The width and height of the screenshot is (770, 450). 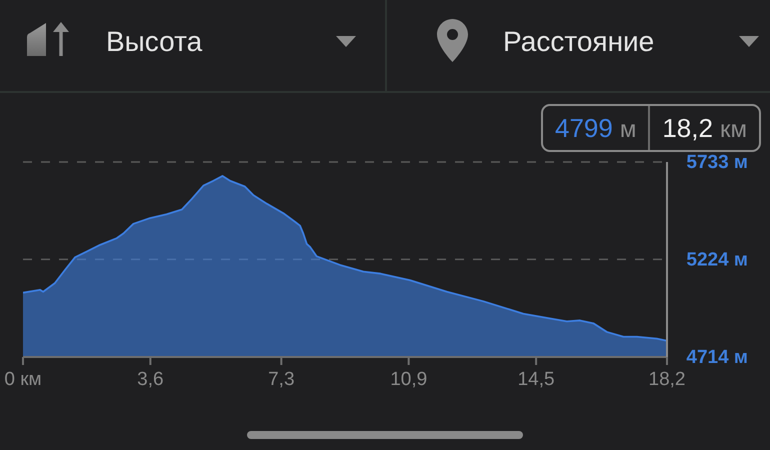 I want to click on y-axis-title: Высота, so click(x=154, y=42).